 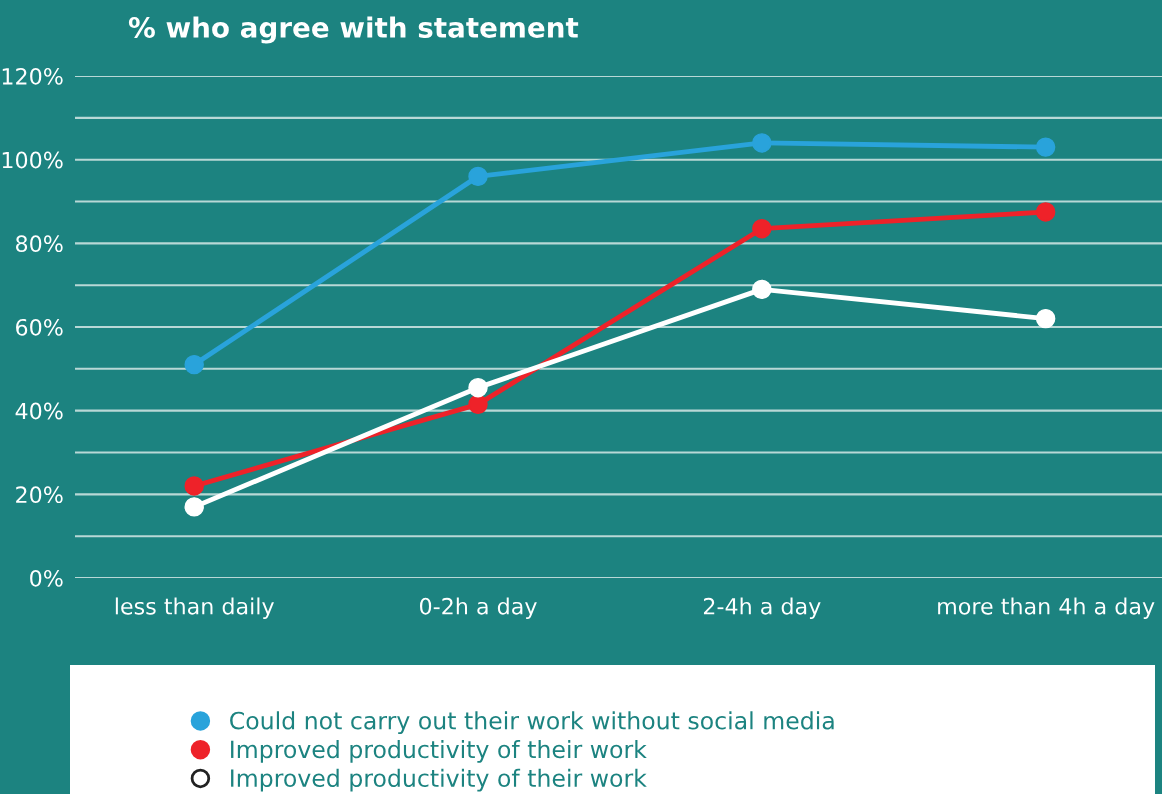 What do you see at coordinates (39, 244) in the screenshot?
I see `y-tick-label: 80%` at bounding box center [39, 244].